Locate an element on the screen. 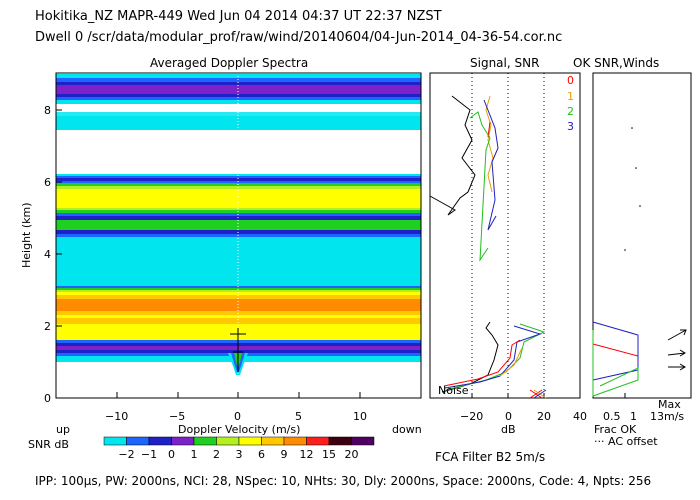  colorbar-value-label: 0 is located at coordinates (171, 454).